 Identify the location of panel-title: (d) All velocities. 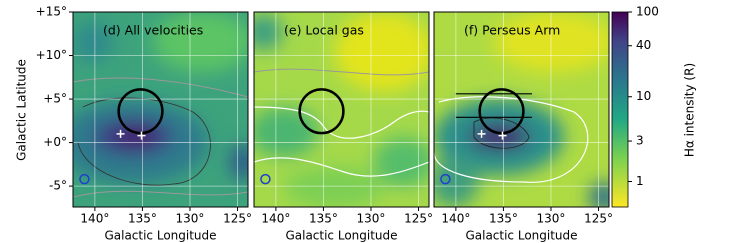
(153, 30).